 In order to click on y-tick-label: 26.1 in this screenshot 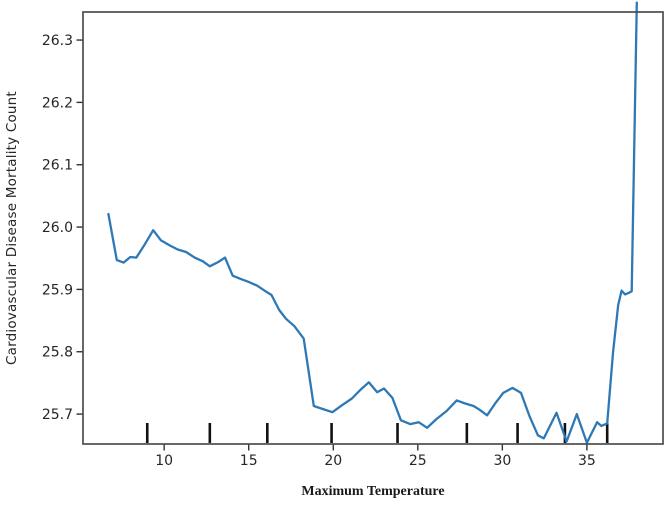, I will do `click(57, 166)`.